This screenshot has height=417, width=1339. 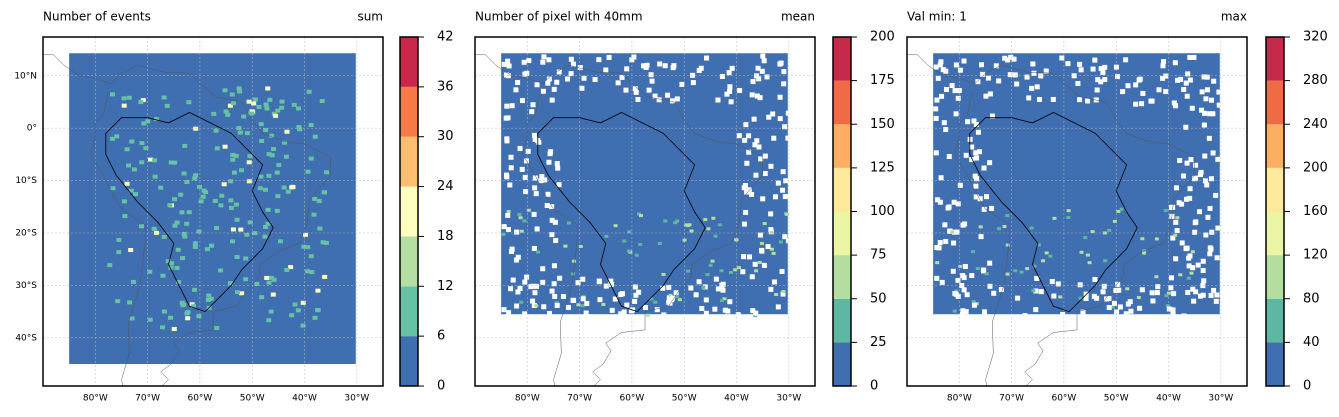 I want to click on basin-outline, so click(x=621, y=212).